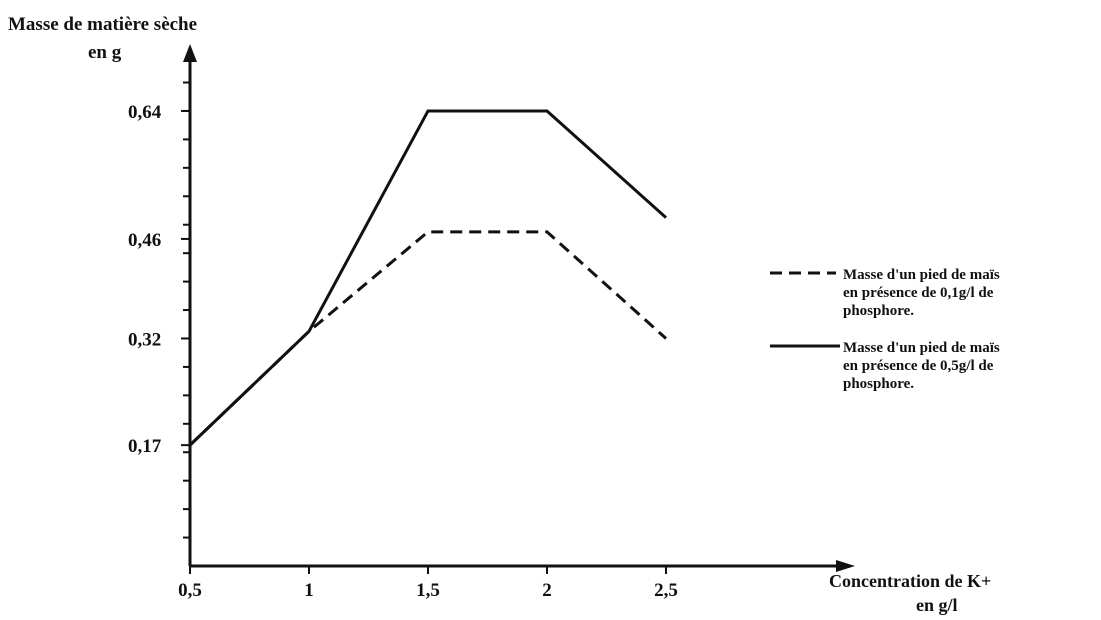 This screenshot has width=1101, height=620. I want to click on y-axis-arrowhead, so click(190, 53).